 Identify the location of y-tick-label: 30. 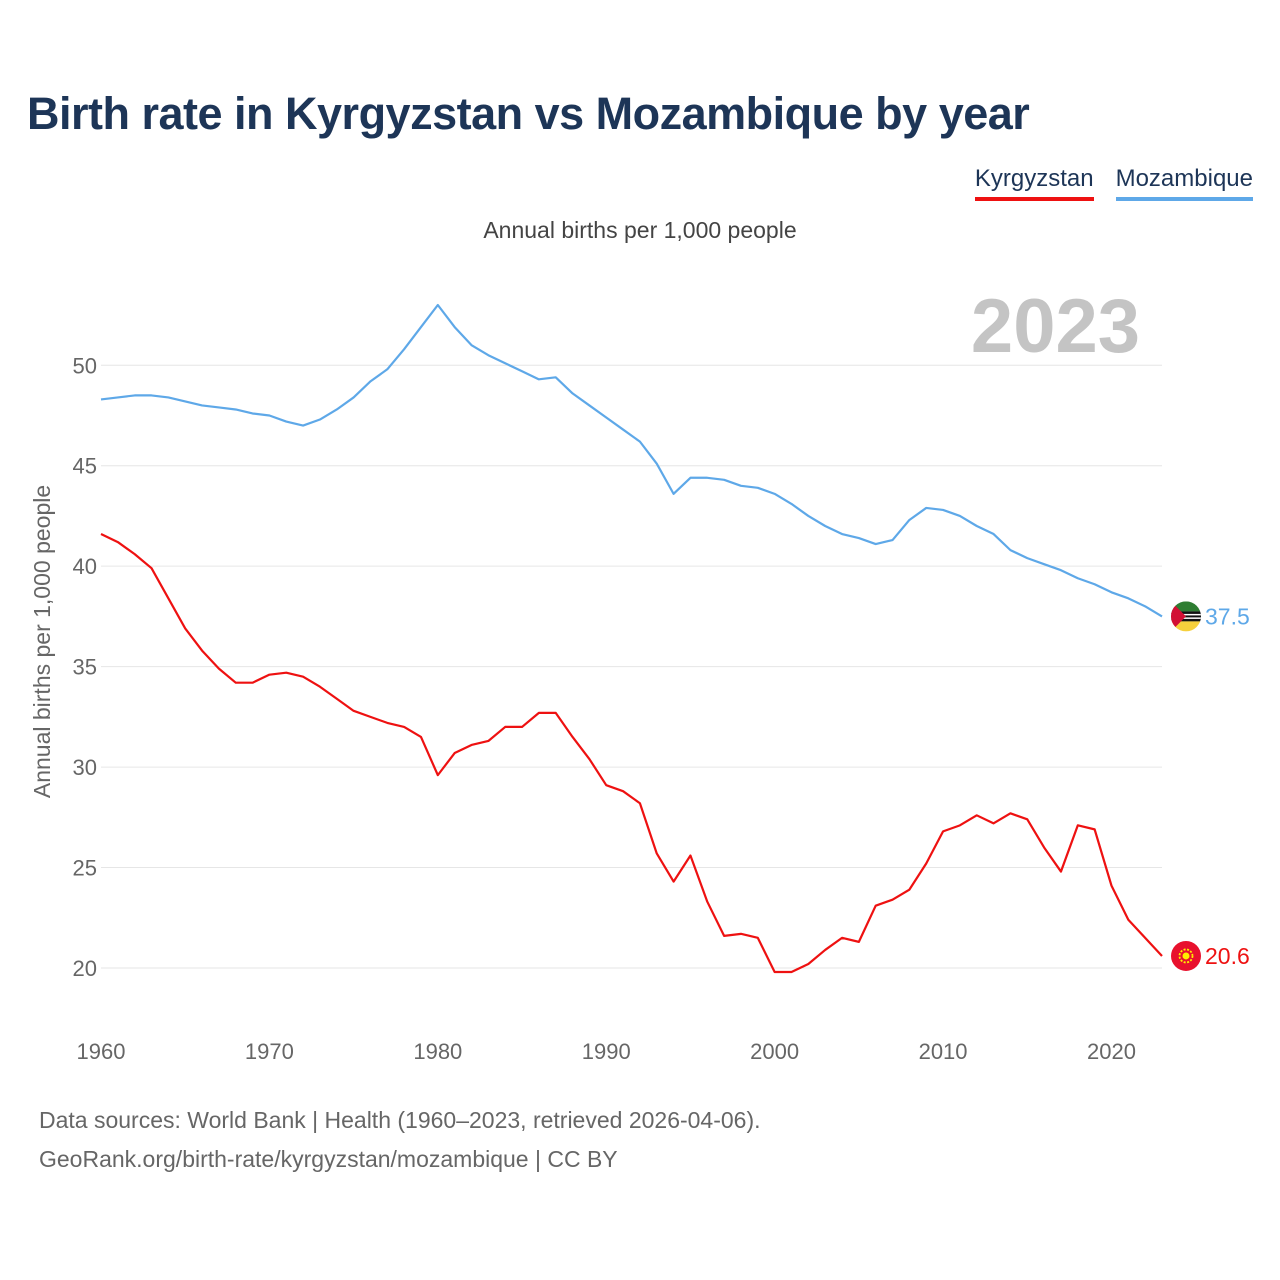
(85, 767).